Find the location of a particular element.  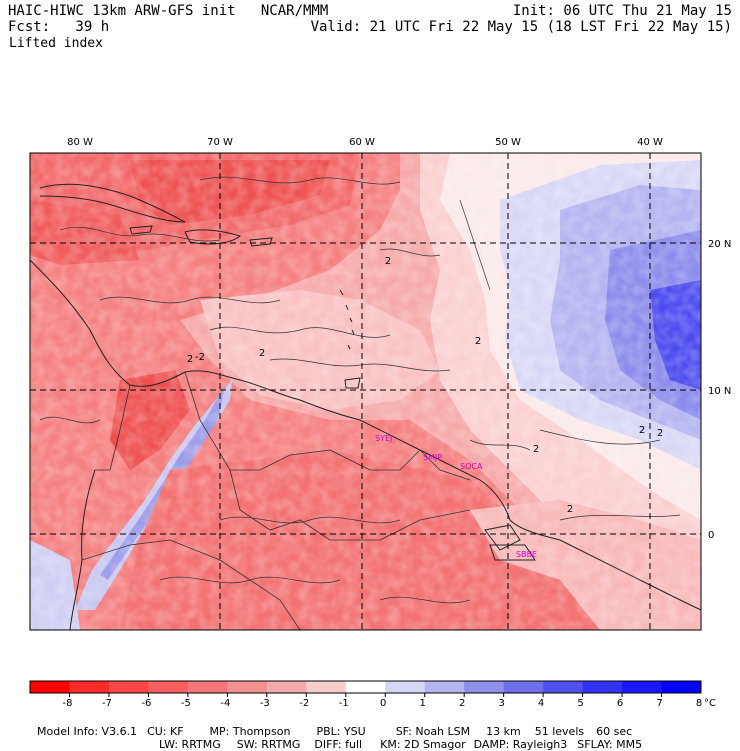

footer-levels: 51 levels is located at coordinates (559, 731).